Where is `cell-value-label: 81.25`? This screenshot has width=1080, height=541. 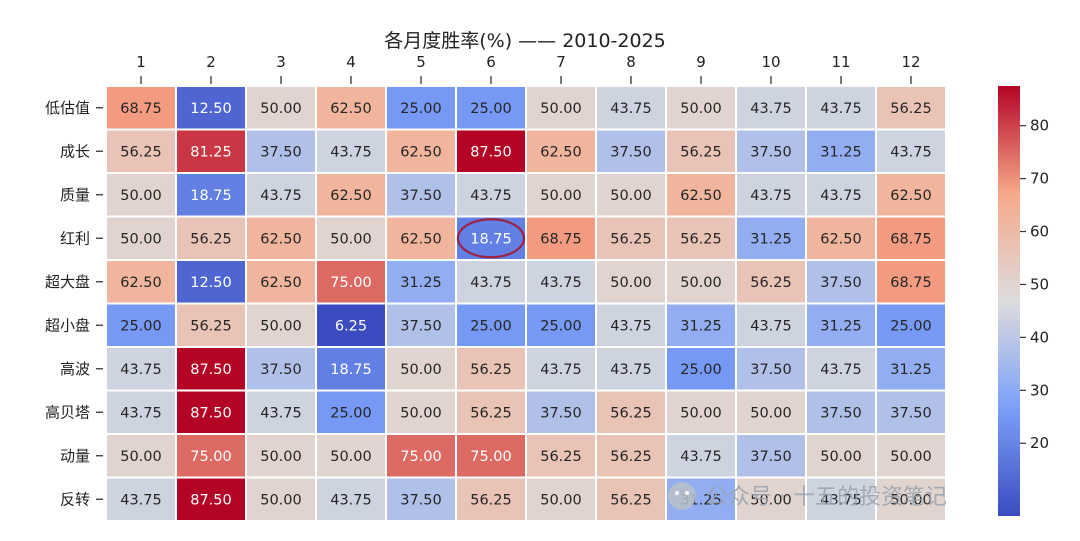
cell-value-label: 81.25 is located at coordinates (211, 152).